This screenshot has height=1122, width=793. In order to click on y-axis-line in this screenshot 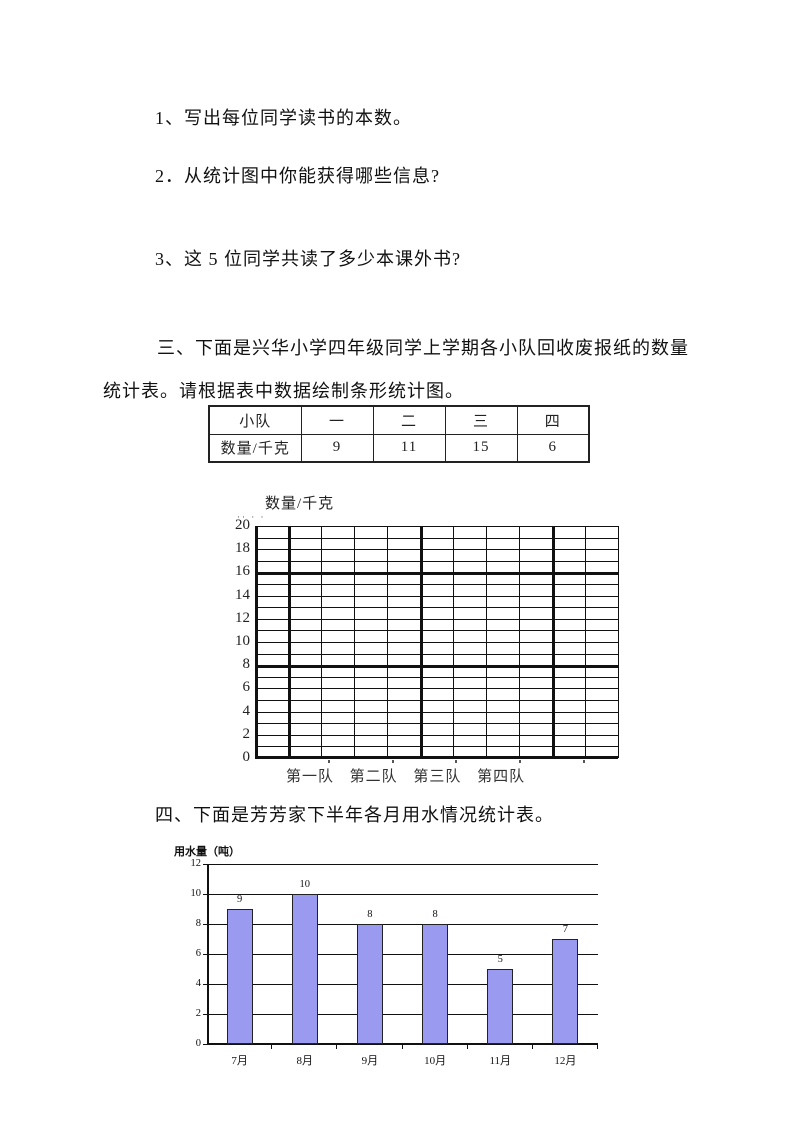, I will do `click(256, 642)`.